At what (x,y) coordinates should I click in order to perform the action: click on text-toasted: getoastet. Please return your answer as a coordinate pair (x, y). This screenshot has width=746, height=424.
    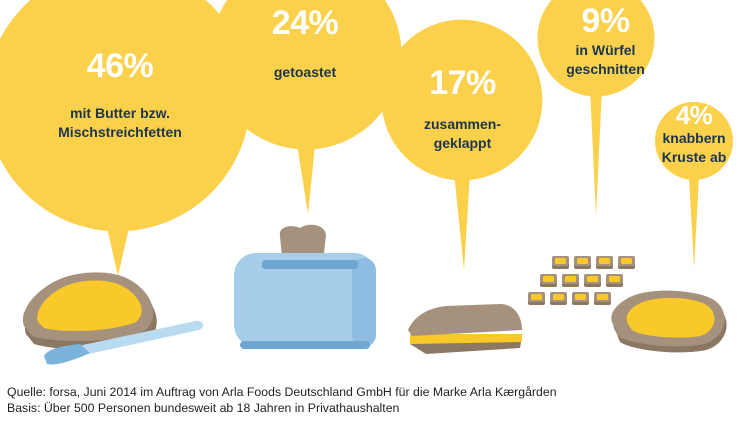
    Looking at the image, I should click on (305, 72).